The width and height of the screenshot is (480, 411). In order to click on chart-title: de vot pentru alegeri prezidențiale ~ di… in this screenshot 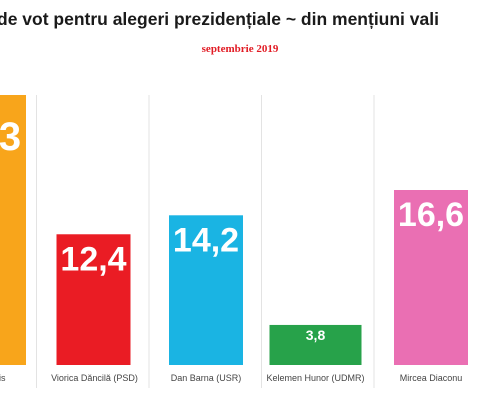, I will do `click(240, 22)`.